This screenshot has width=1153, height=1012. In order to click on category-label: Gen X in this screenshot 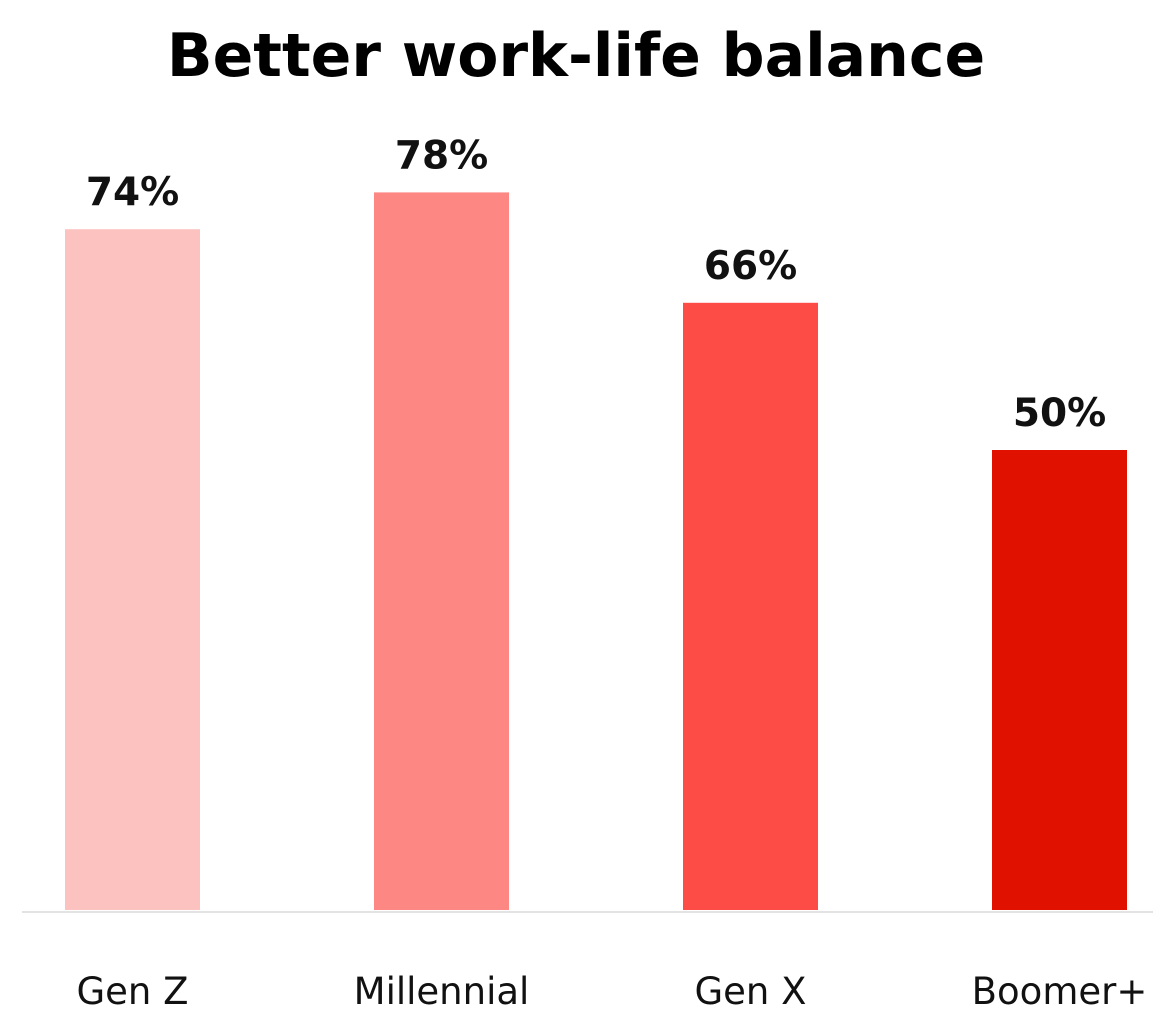, I will do `click(751, 991)`.